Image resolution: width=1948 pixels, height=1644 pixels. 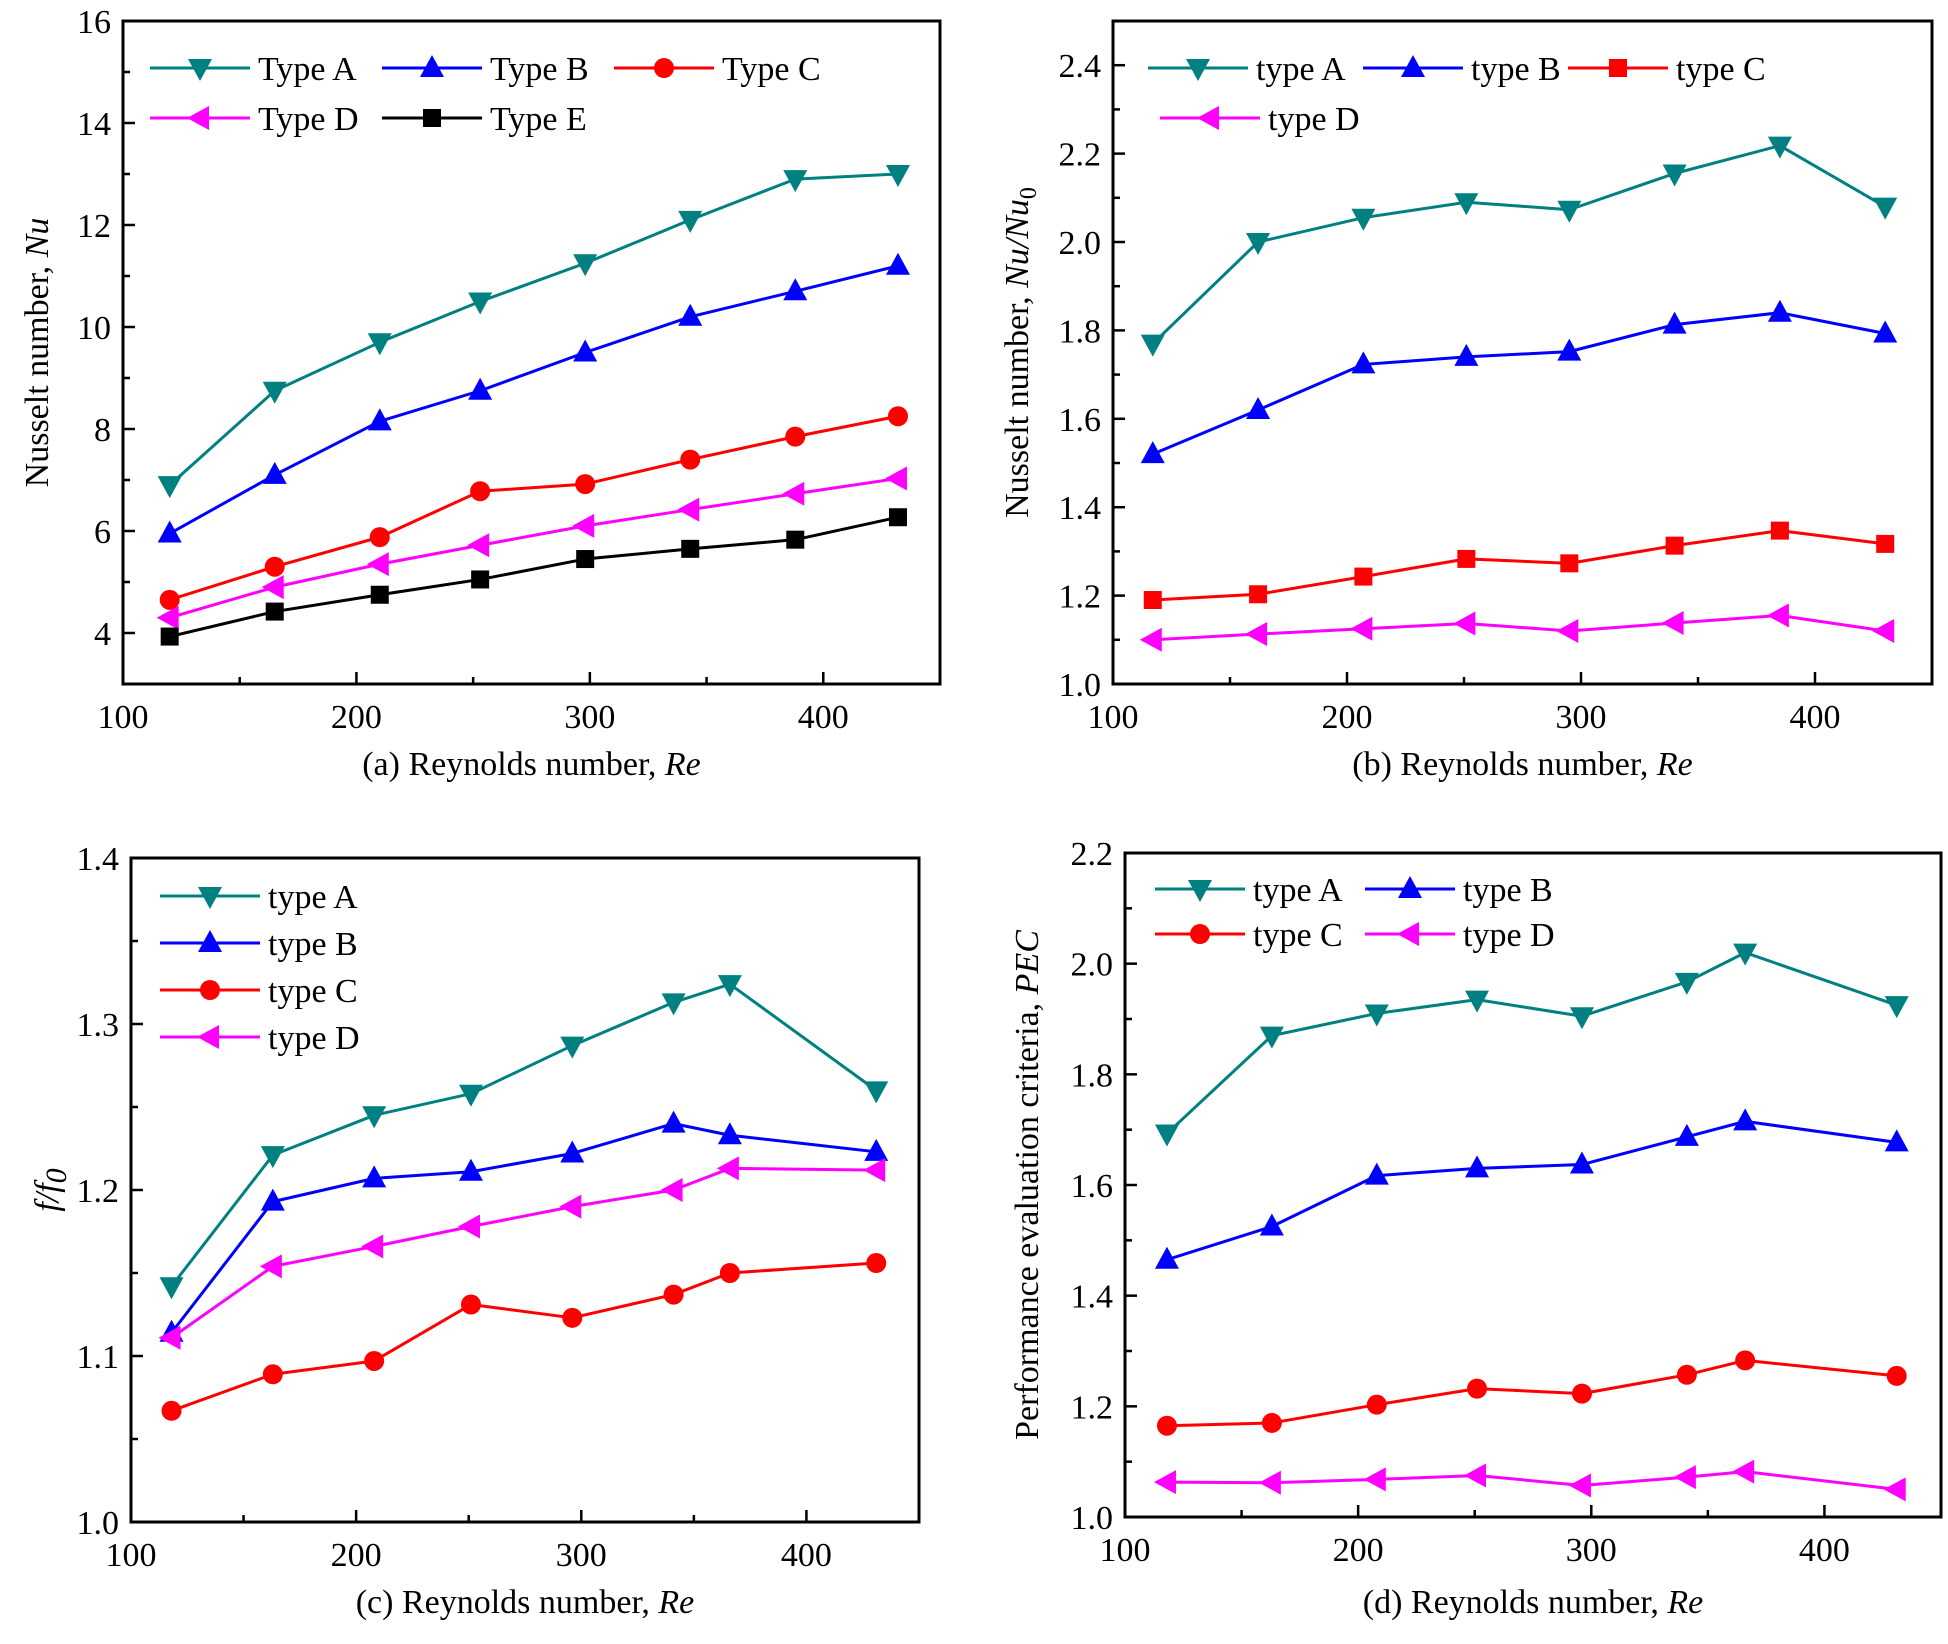 What do you see at coordinates (313, 991) in the screenshot?
I see `legend-label: type C` at bounding box center [313, 991].